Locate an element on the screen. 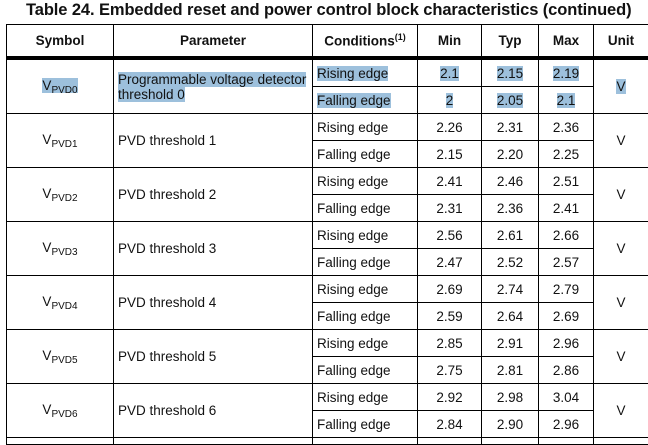 The height and width of the screenshot is (445, 648). min-value: 2.84 is located at coordinates (449, 424).